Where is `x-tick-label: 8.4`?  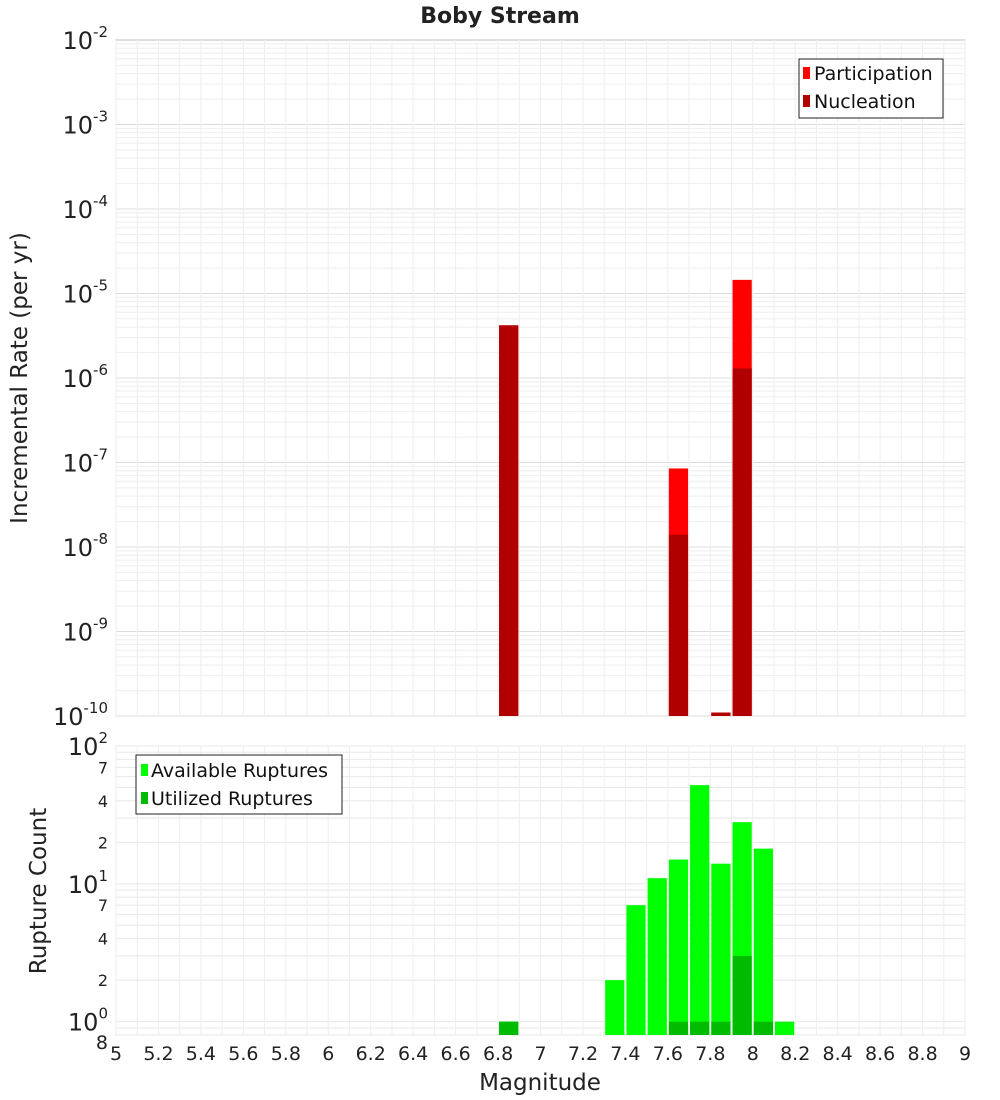
x-tick-label: 8.4 is located at coordinates (838, 1054).